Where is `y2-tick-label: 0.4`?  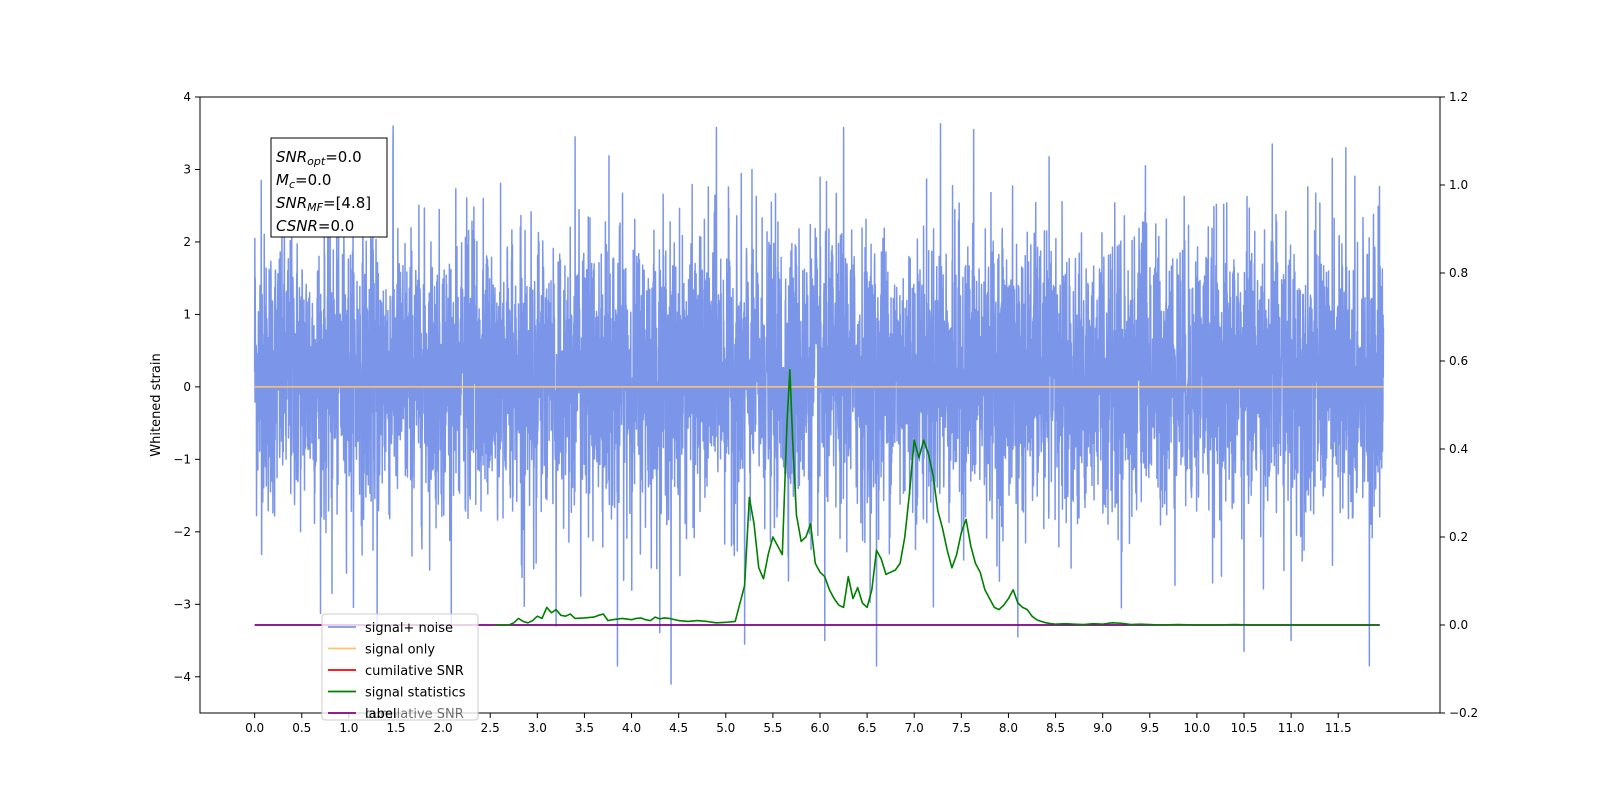
y2-tick-label: 0.4 is located at coordinates (1458, 449).